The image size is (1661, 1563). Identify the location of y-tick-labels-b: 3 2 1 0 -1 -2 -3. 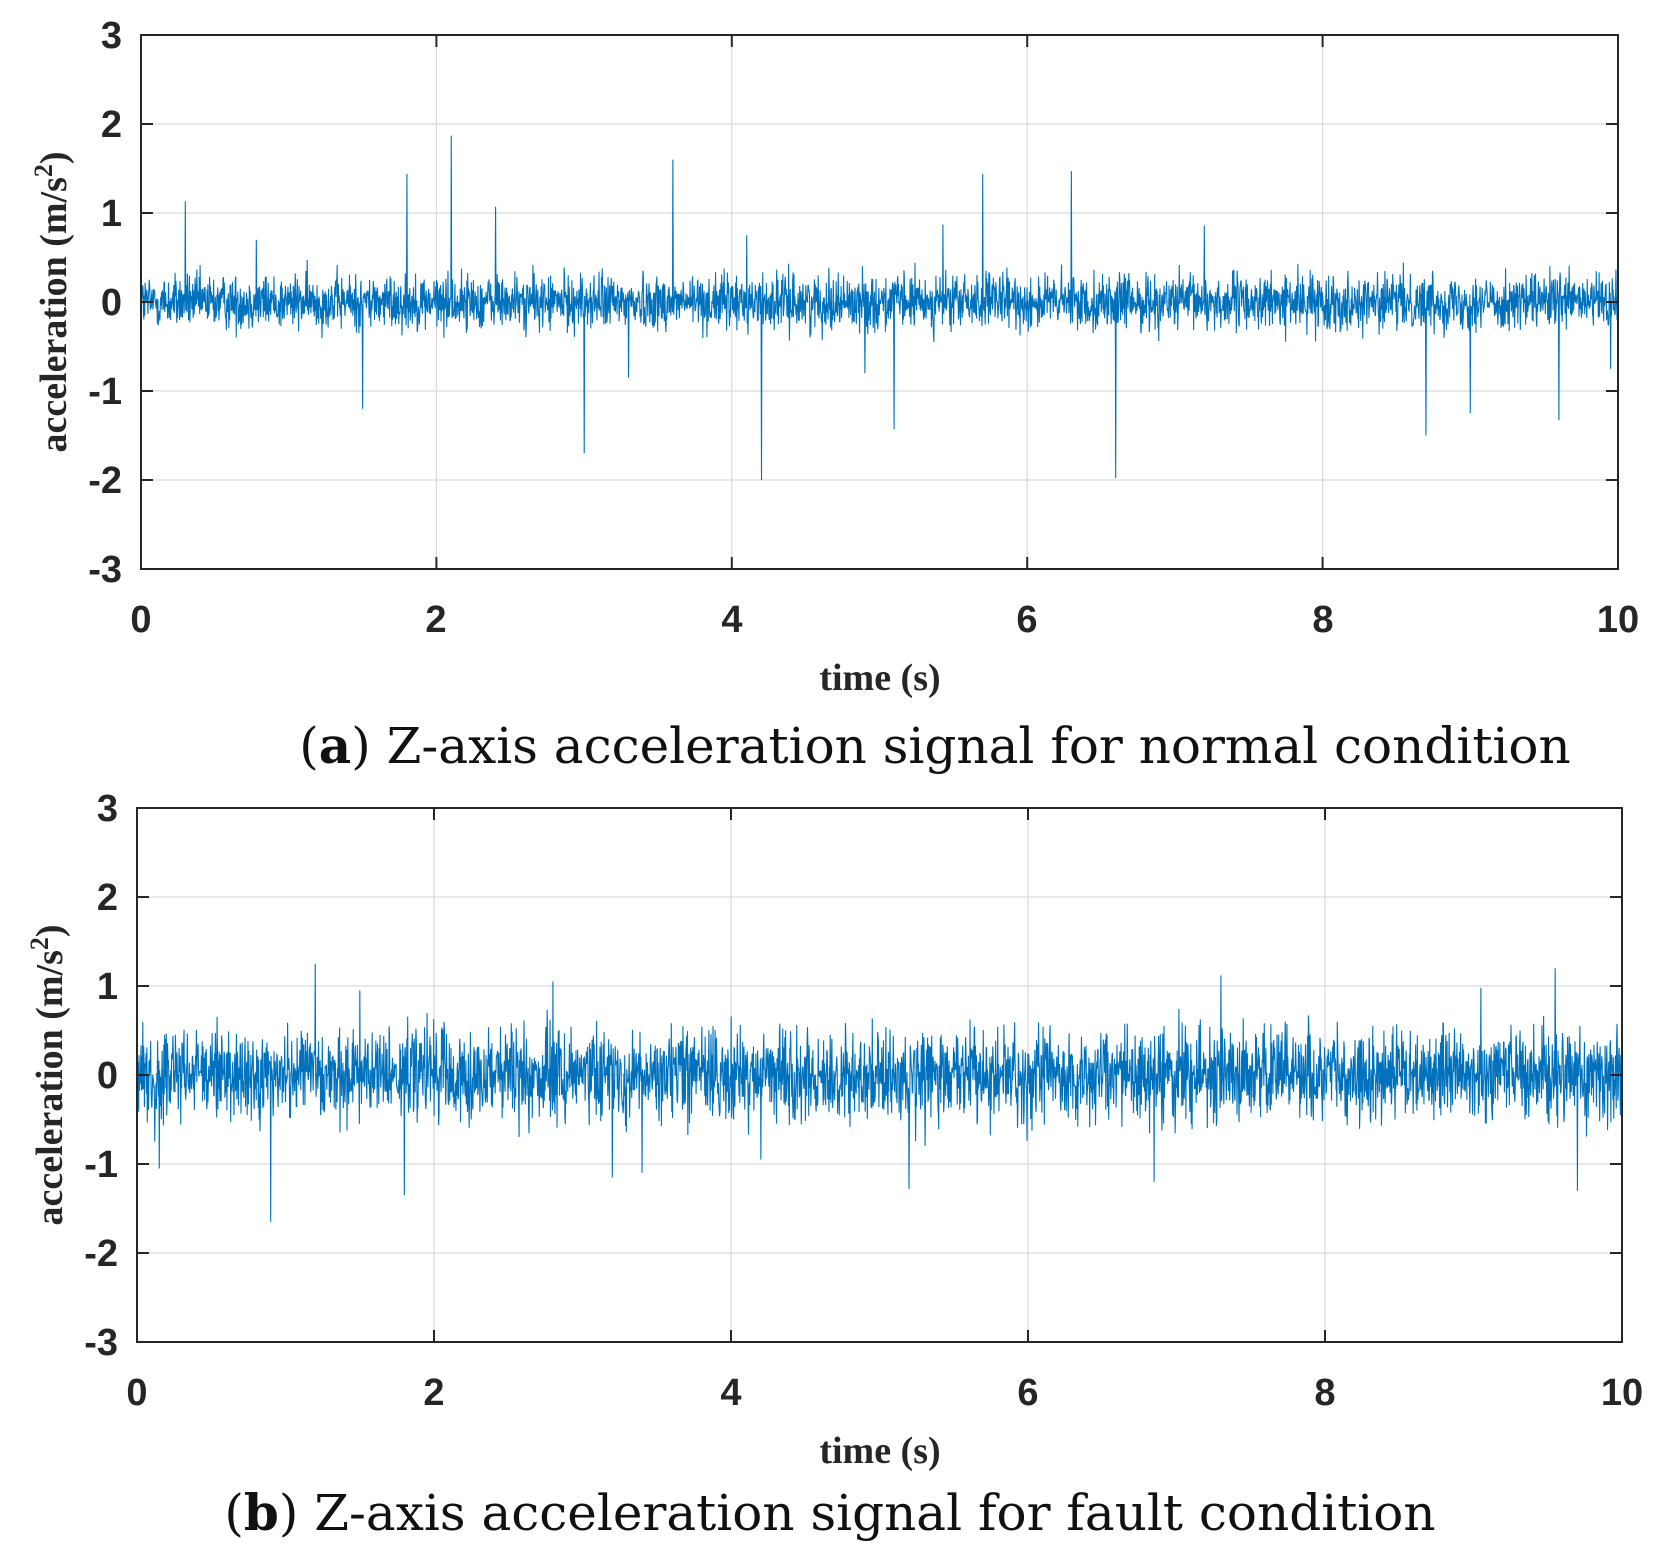
(101, 1076).